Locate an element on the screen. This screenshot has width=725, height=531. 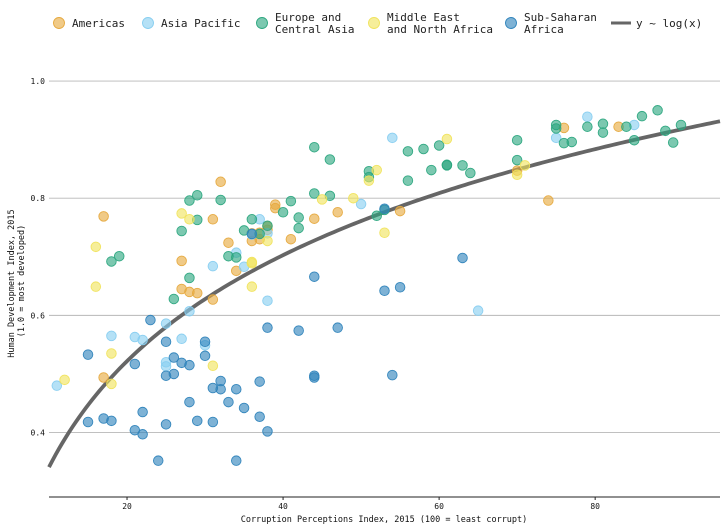
legend-label: Sub-Saharan is located at coordinates (560, 17).